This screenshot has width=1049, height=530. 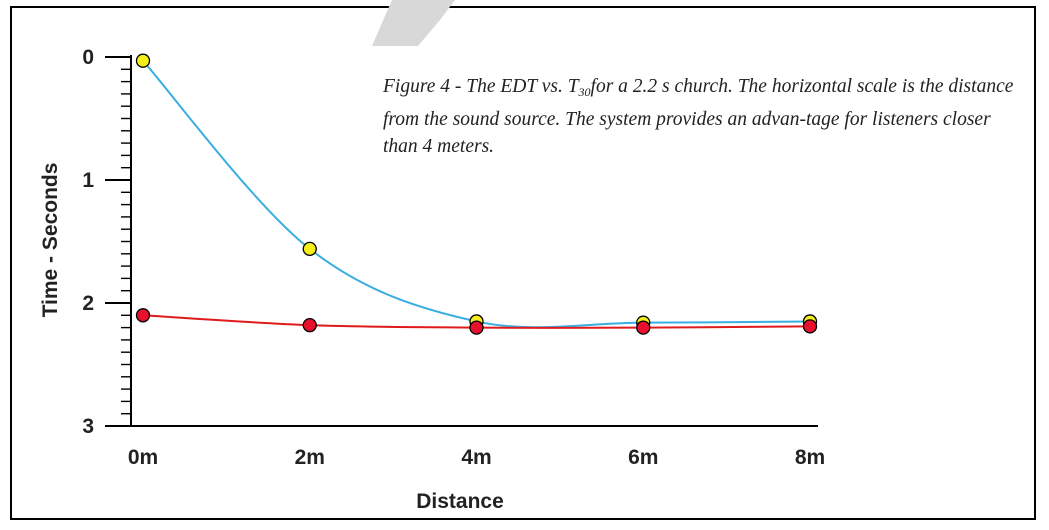 What do you see at coordinates (88, 303) in the screenshot?
I see `y-tick-label: 2` at bounding box center [88, 303].